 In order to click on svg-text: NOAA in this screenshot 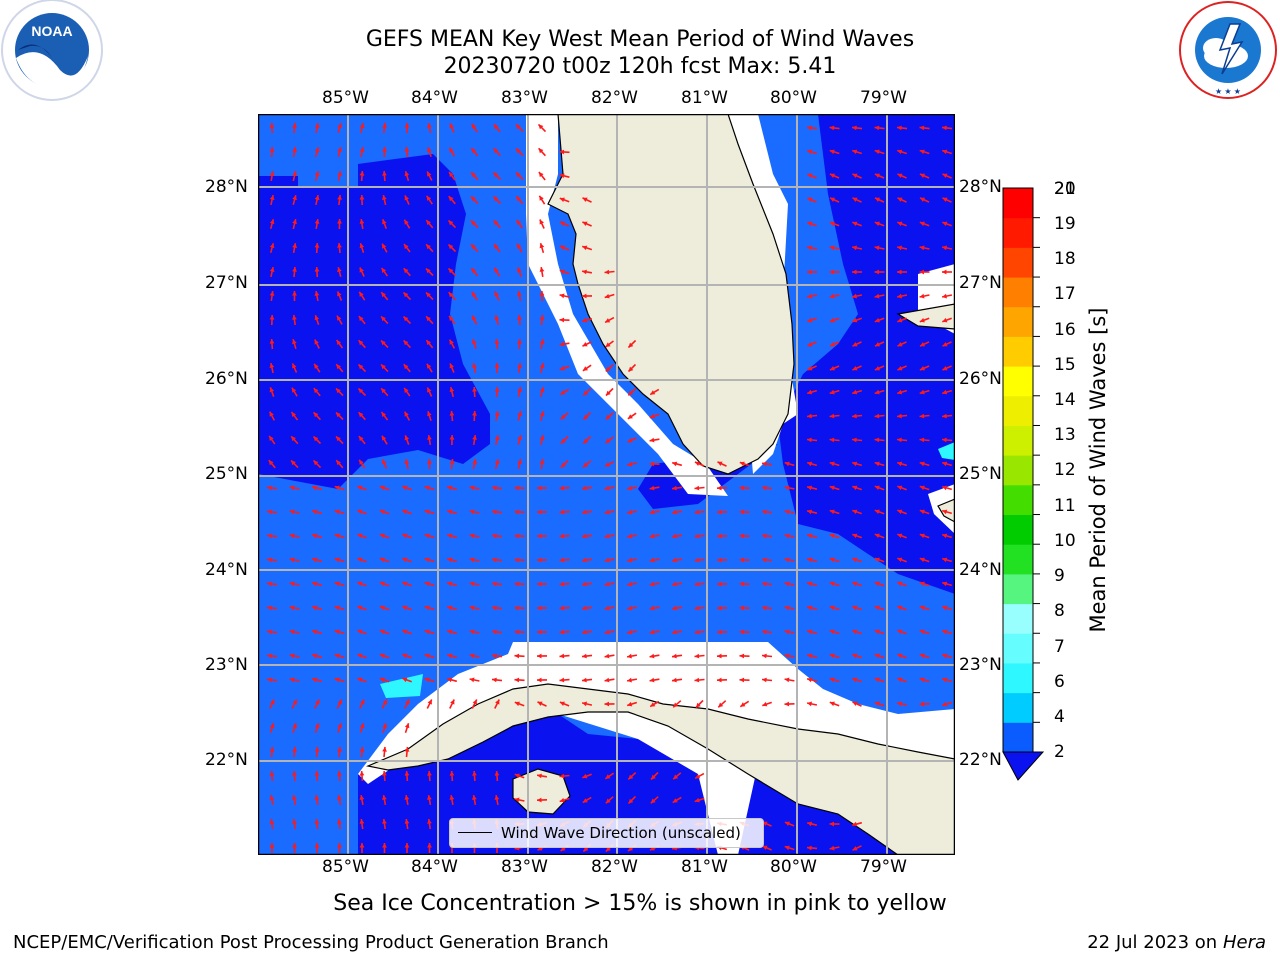, I will do `click(51, 31)`.